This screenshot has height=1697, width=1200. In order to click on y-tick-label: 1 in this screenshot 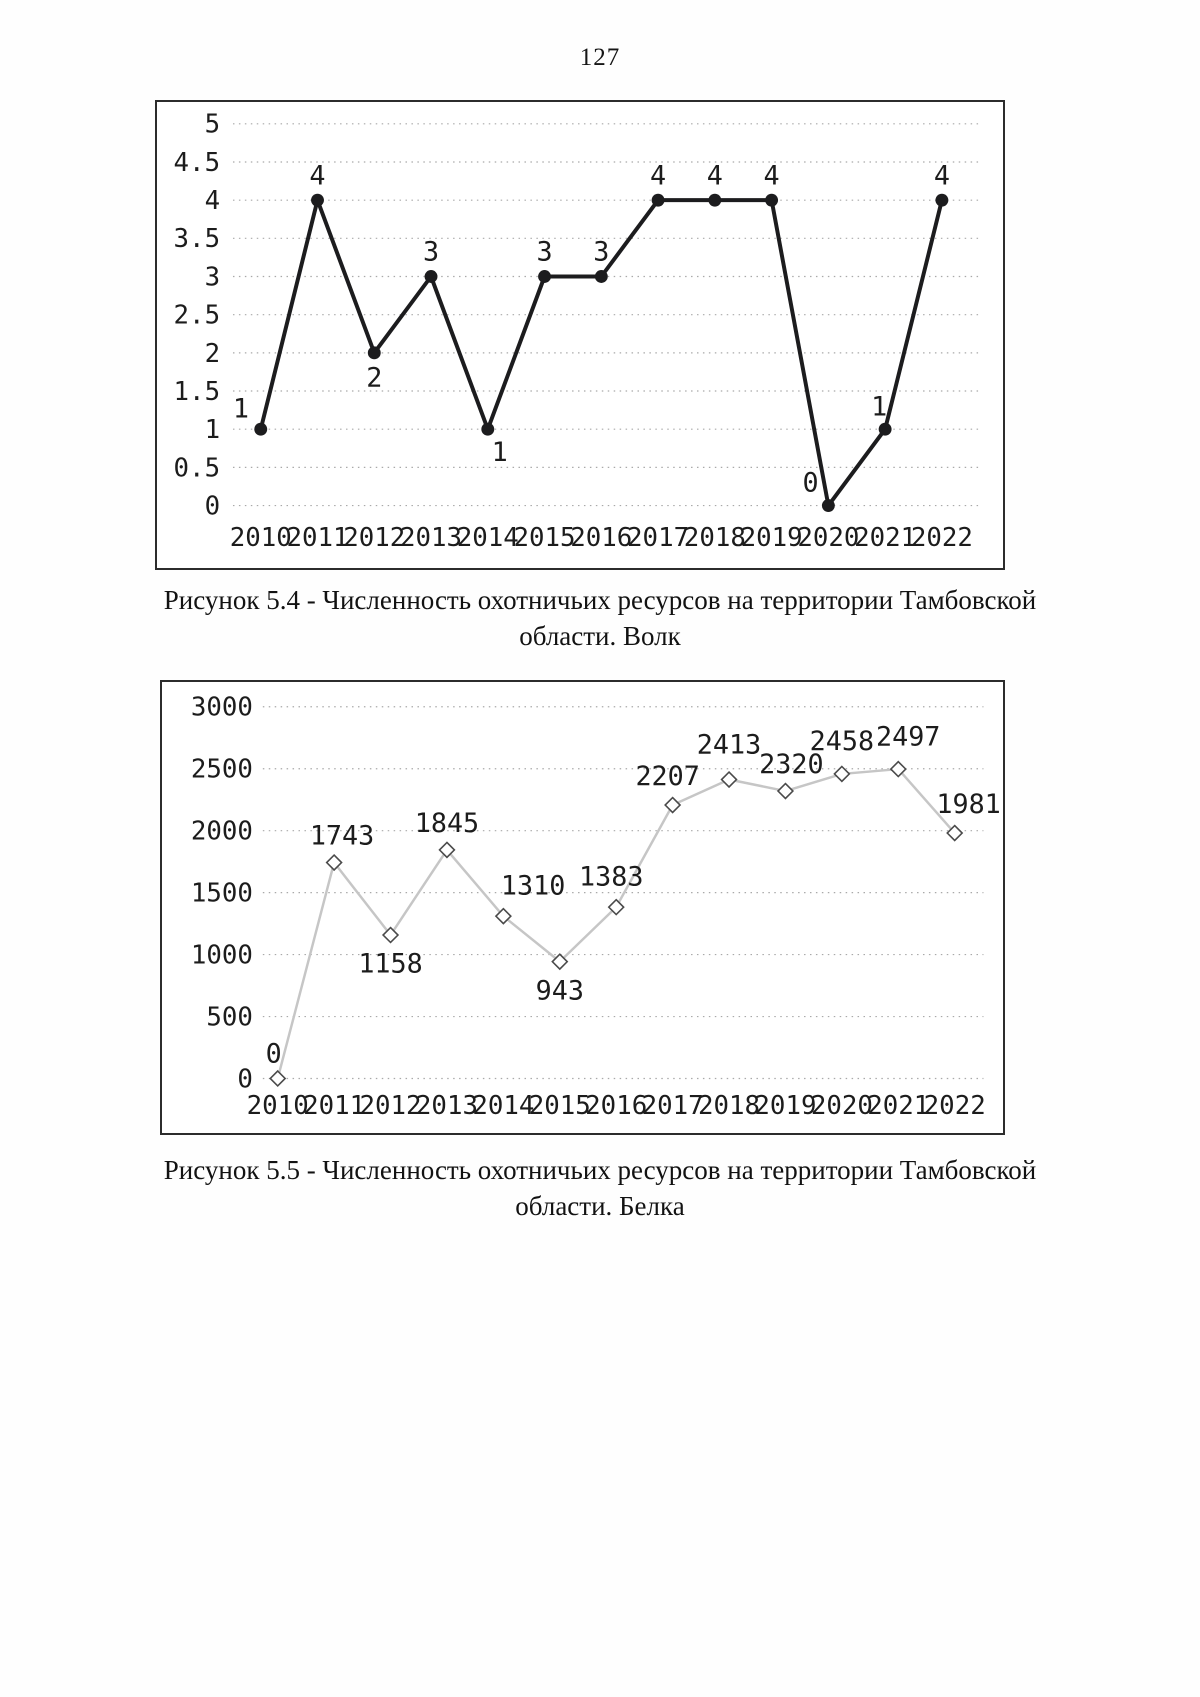, I will do `click(213, 430)`.